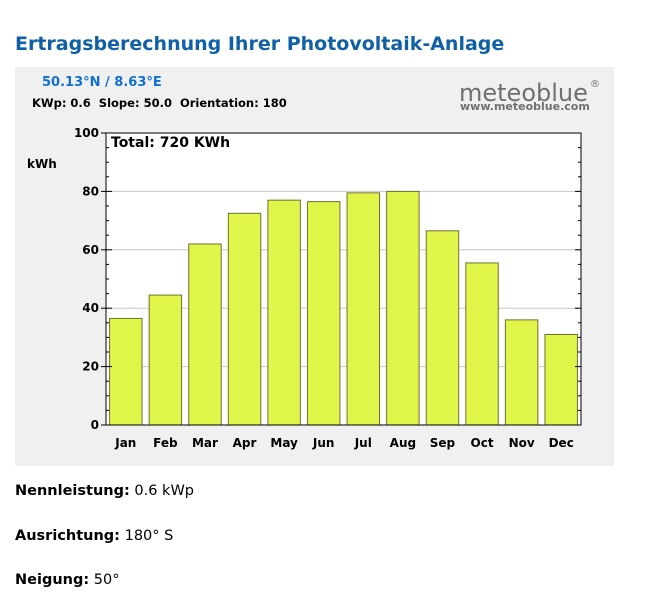  What do you see at coordinates (90, 367) in the screenshot?
I see `y-tick-label: 20` at bounding box center [90, 367].